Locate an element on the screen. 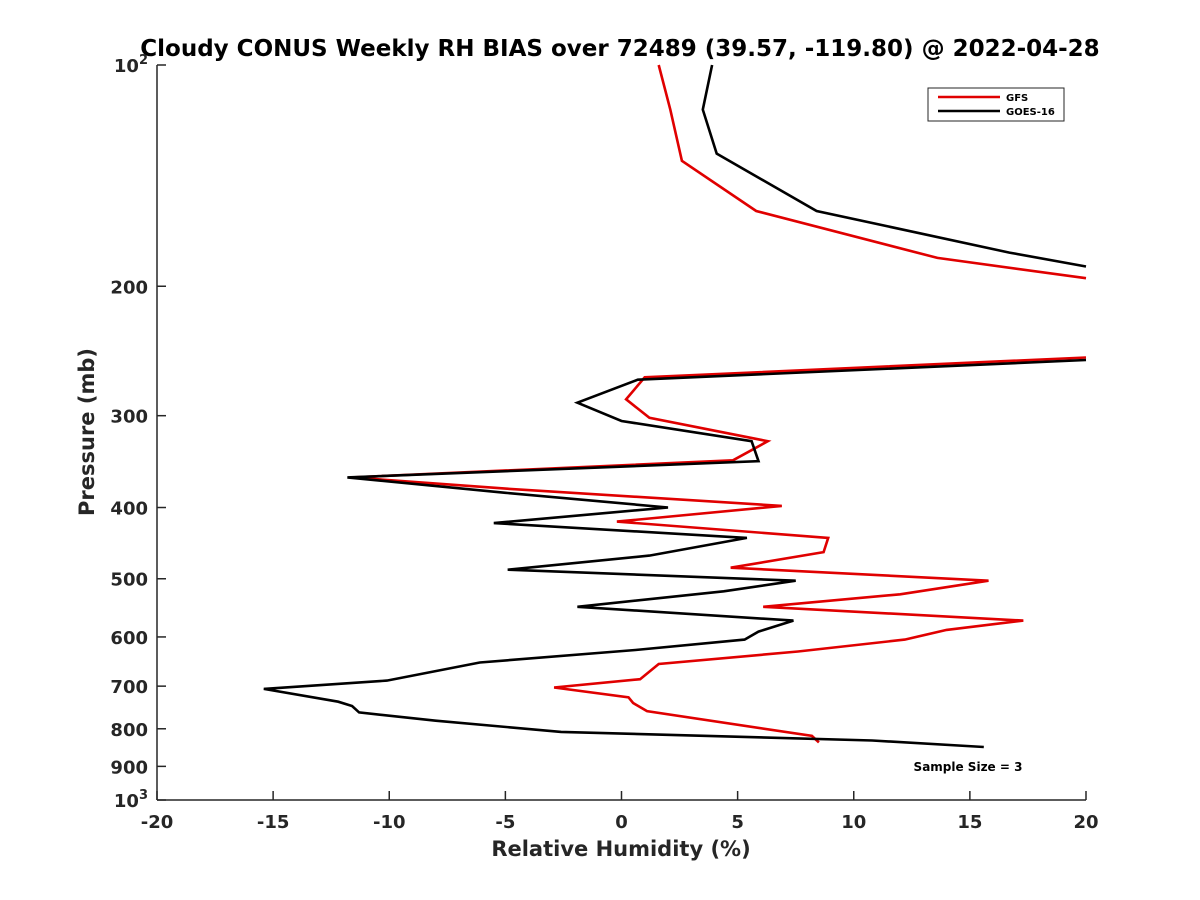 The width and height of the screenshot is (1200, 900). sample-size-annotation: Sample Size = 3 is located at coordinates (968, 767).